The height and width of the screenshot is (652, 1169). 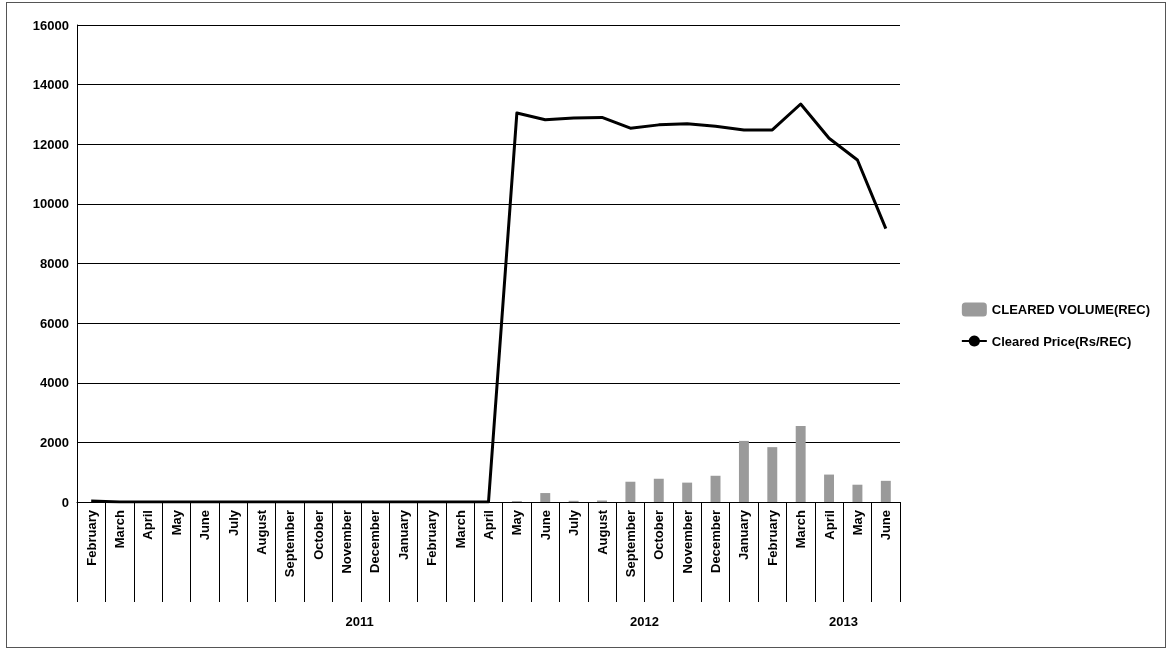 I want to click on text: 2013, so click(x=844, y=621).